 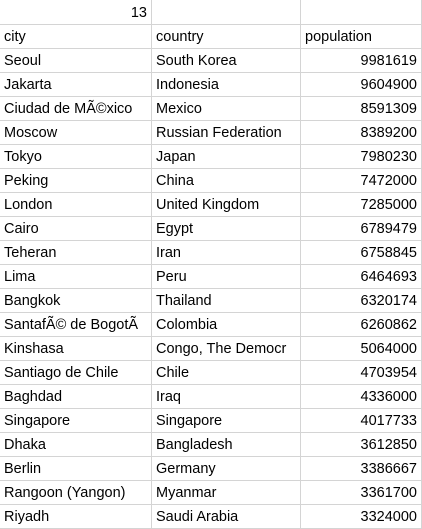 I want to click on cell-country: Russian Federation, so click(x=226, y=133).